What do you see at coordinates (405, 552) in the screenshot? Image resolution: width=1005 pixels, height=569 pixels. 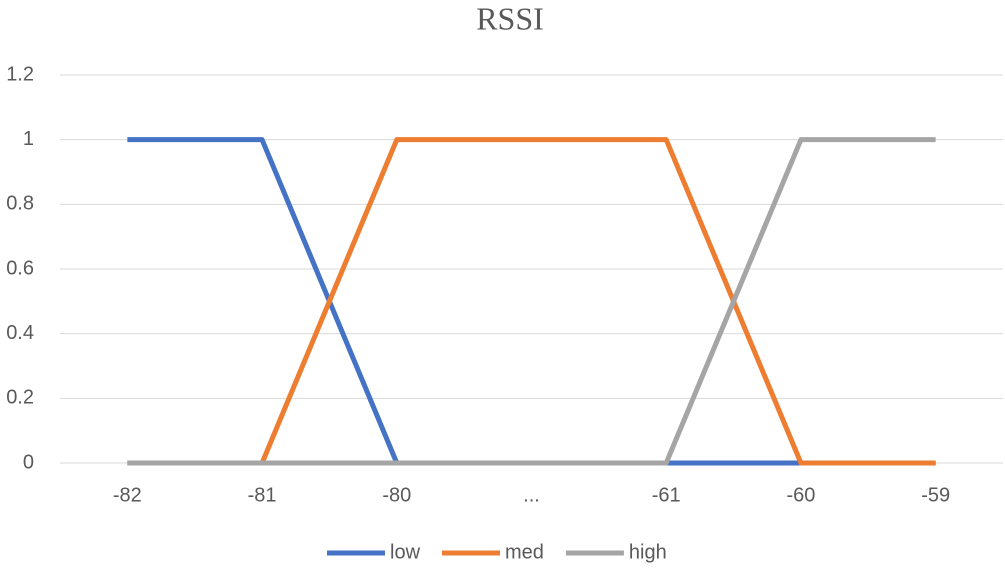 I see `legend-label: low` at bounding box center [405, 552].